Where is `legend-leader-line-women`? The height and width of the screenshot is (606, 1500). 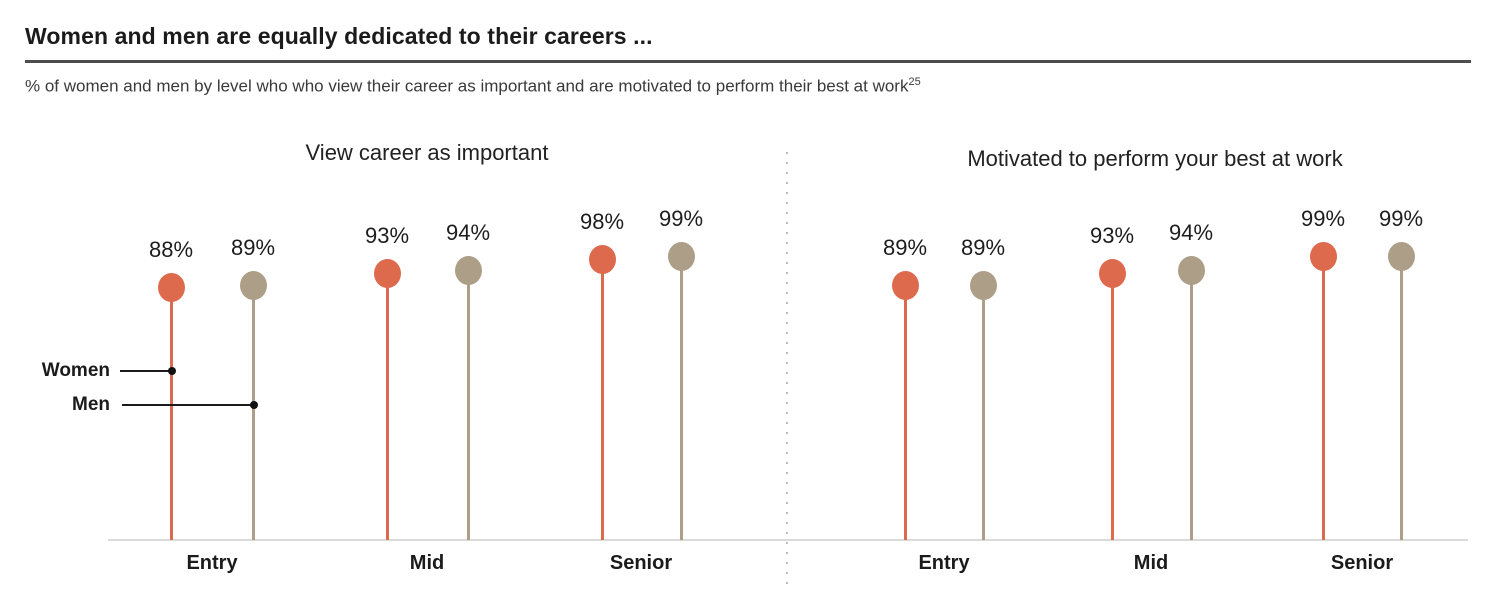
legend-leader-line-women is located at coordinates (146, 371).